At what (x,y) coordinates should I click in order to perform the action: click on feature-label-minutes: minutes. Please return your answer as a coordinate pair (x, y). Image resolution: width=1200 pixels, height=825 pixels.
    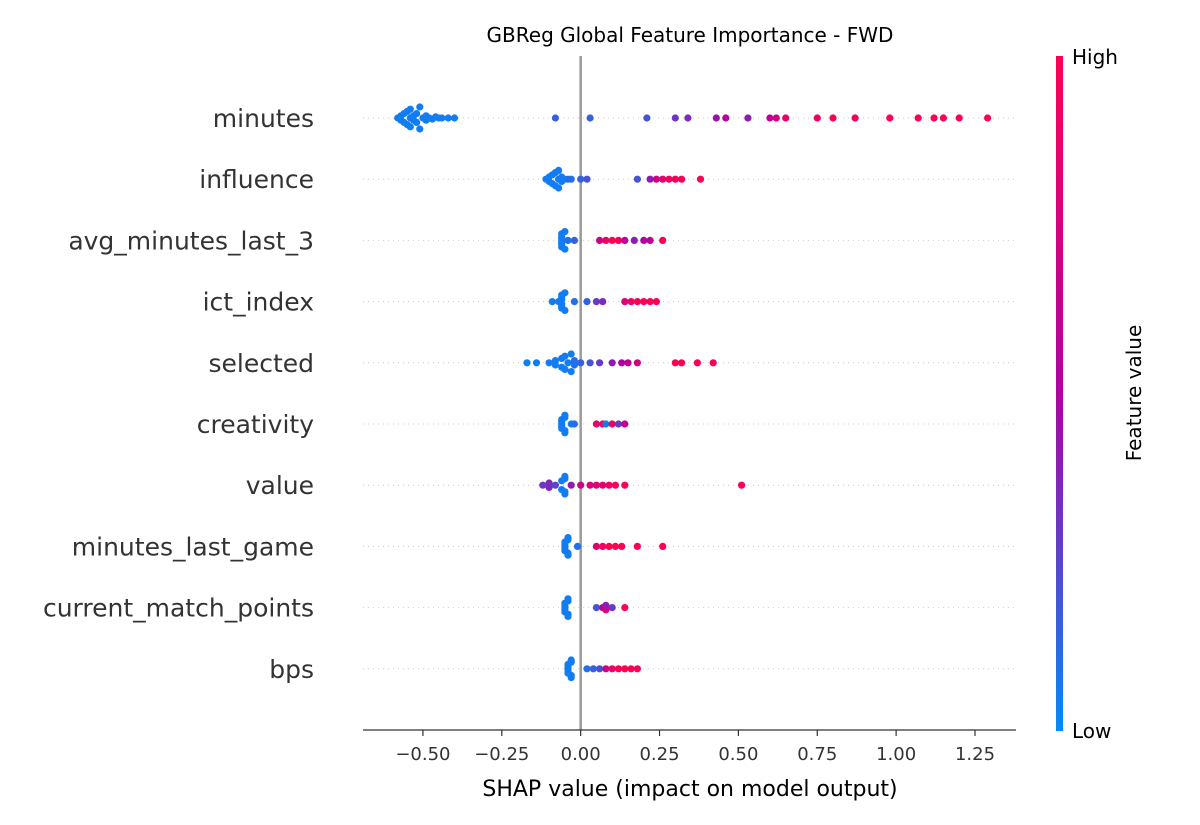
    Looking at the image, I should click on (263, 118).